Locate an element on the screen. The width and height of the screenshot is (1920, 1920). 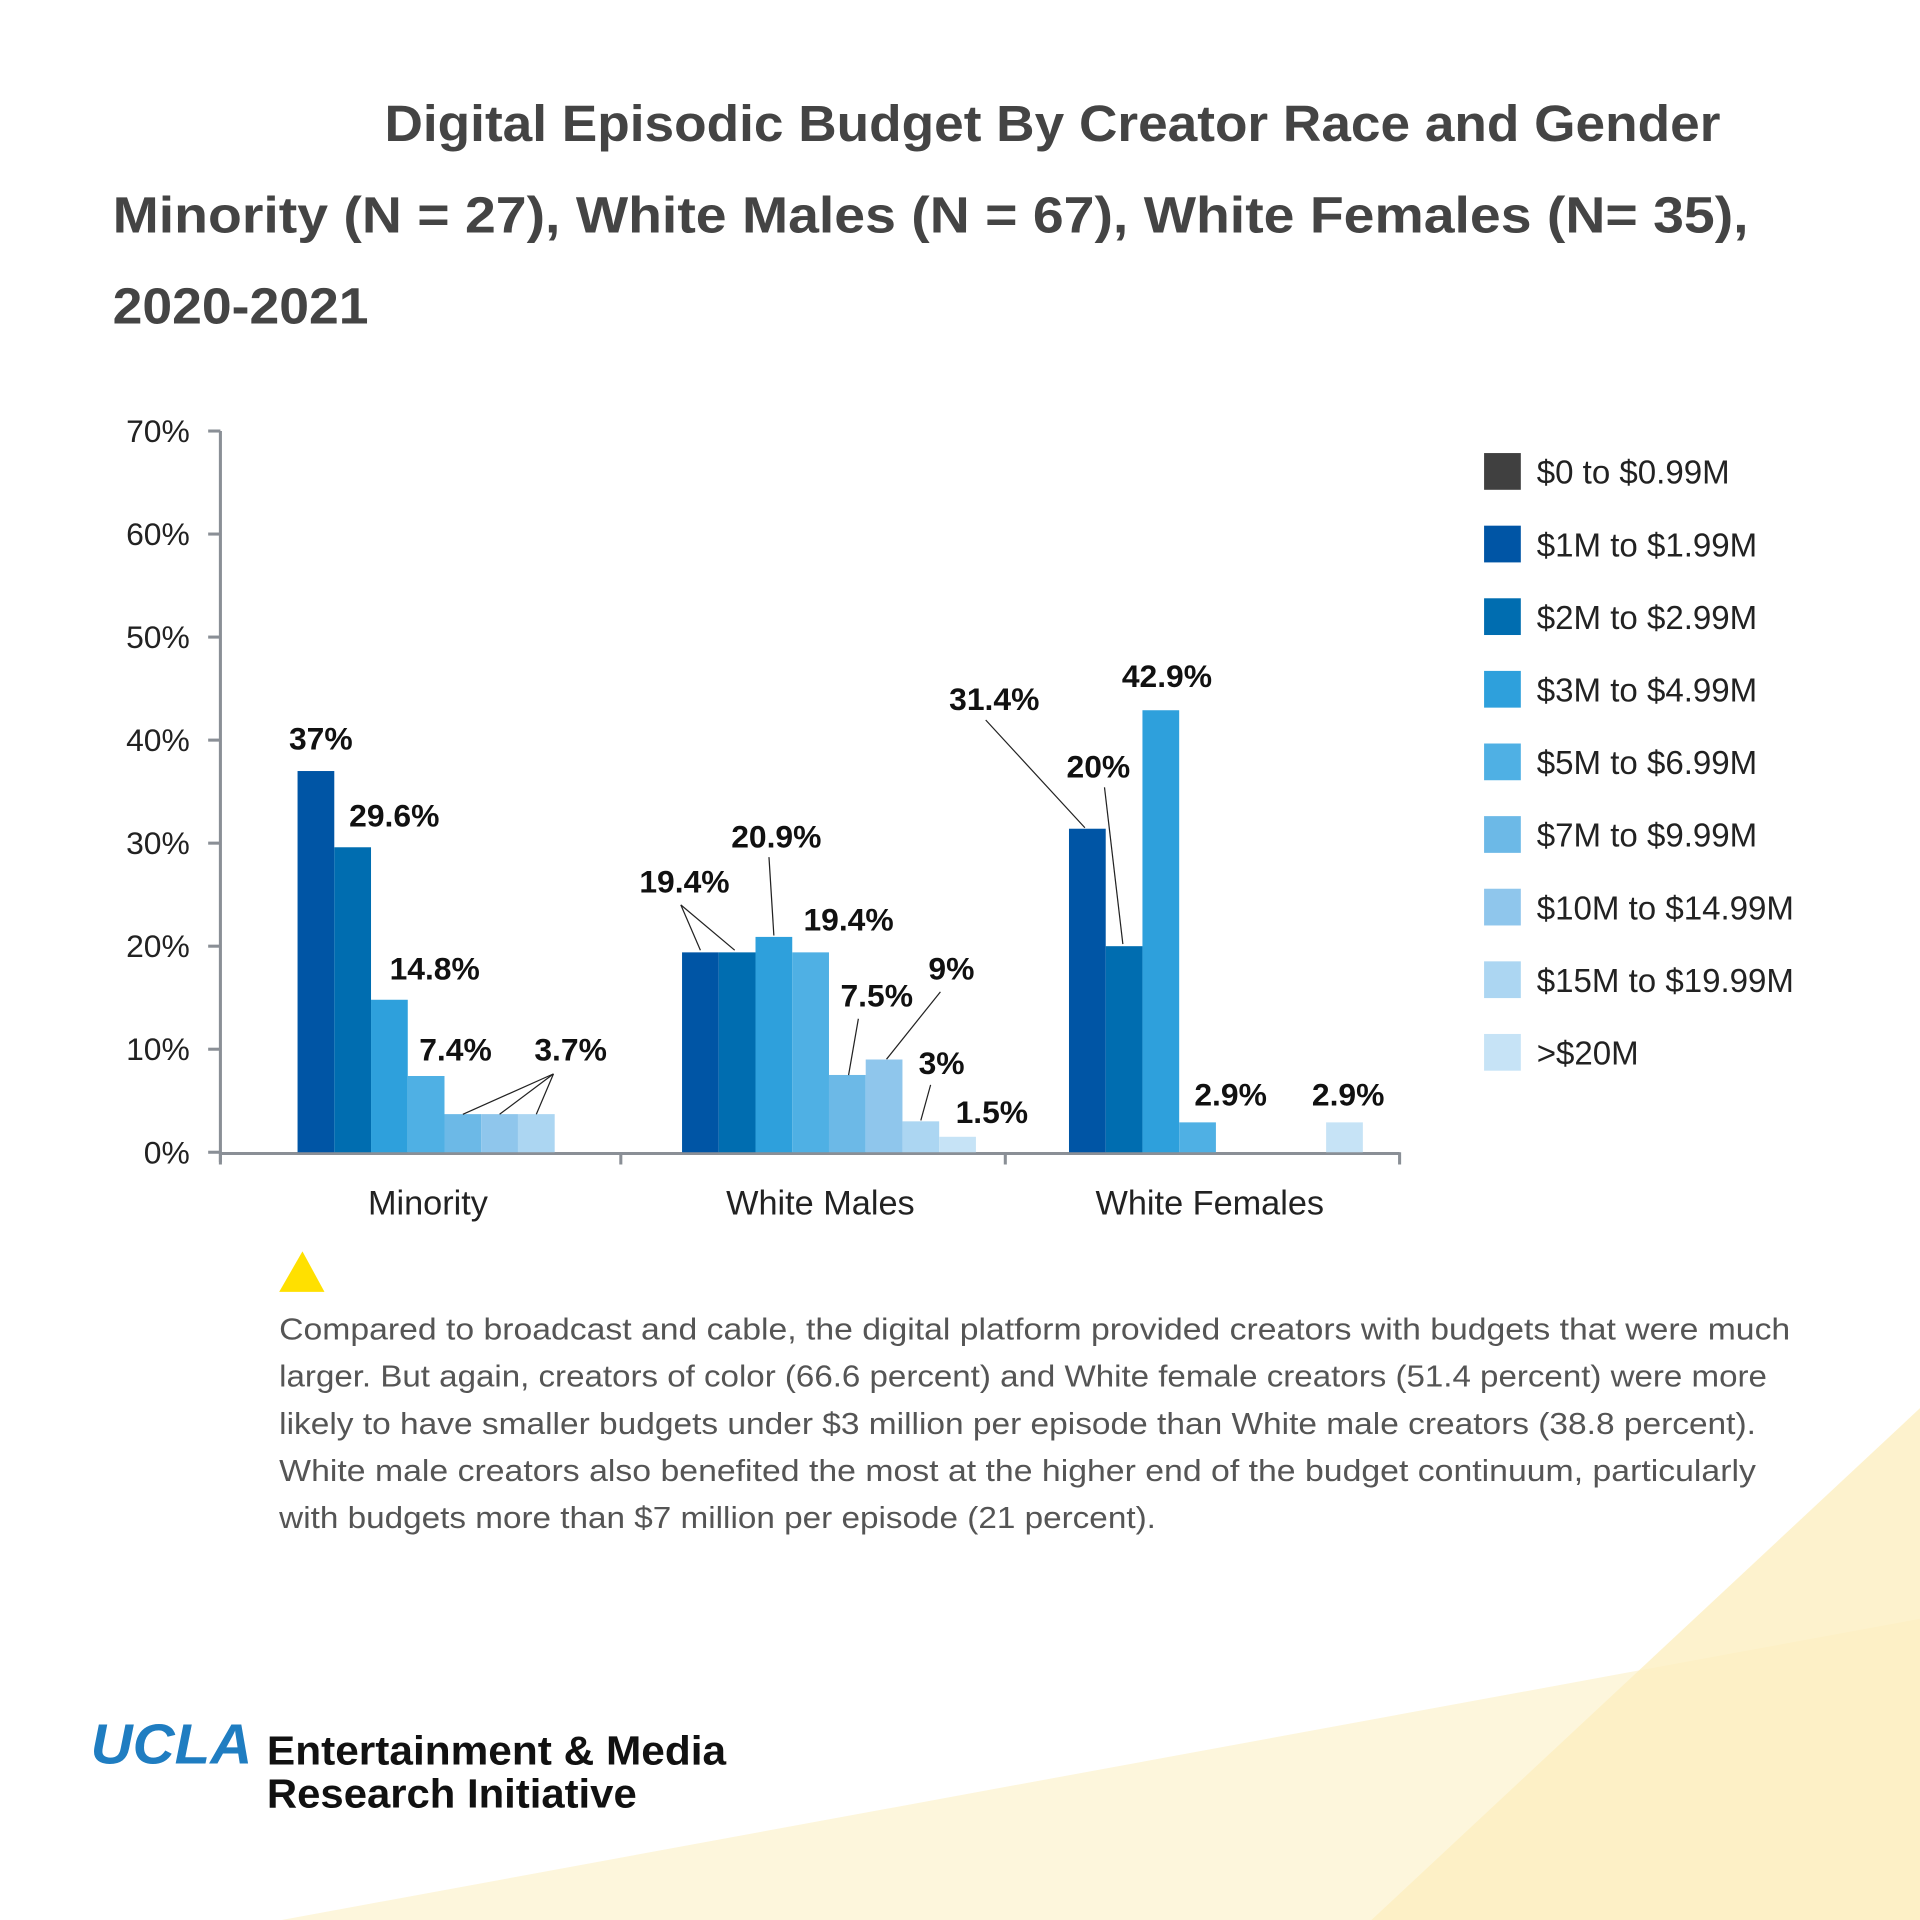
legend-label: $5M to $6.99M is located at coordinates (1647, 763).